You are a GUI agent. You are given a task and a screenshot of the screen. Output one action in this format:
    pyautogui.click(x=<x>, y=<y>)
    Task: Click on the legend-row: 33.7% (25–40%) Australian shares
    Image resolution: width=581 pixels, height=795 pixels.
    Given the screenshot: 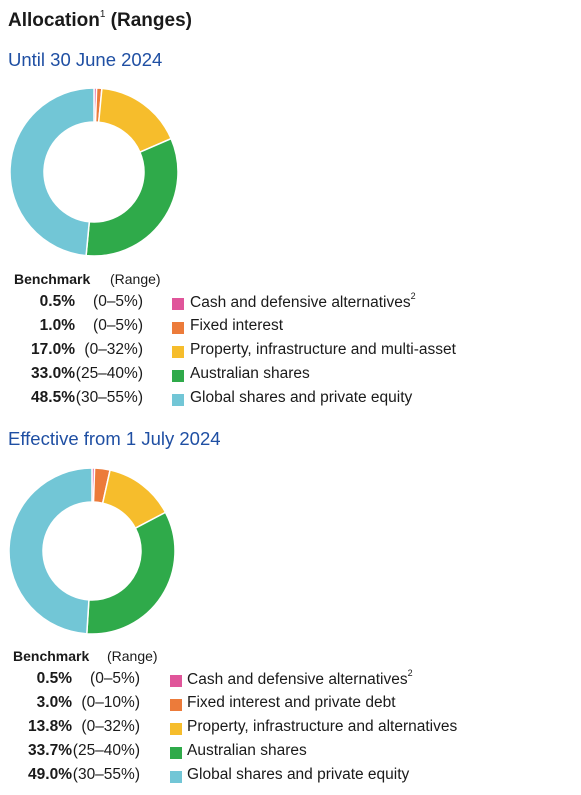 What is the action you would take?
    pyautogui.click(x=280, y=752)
    